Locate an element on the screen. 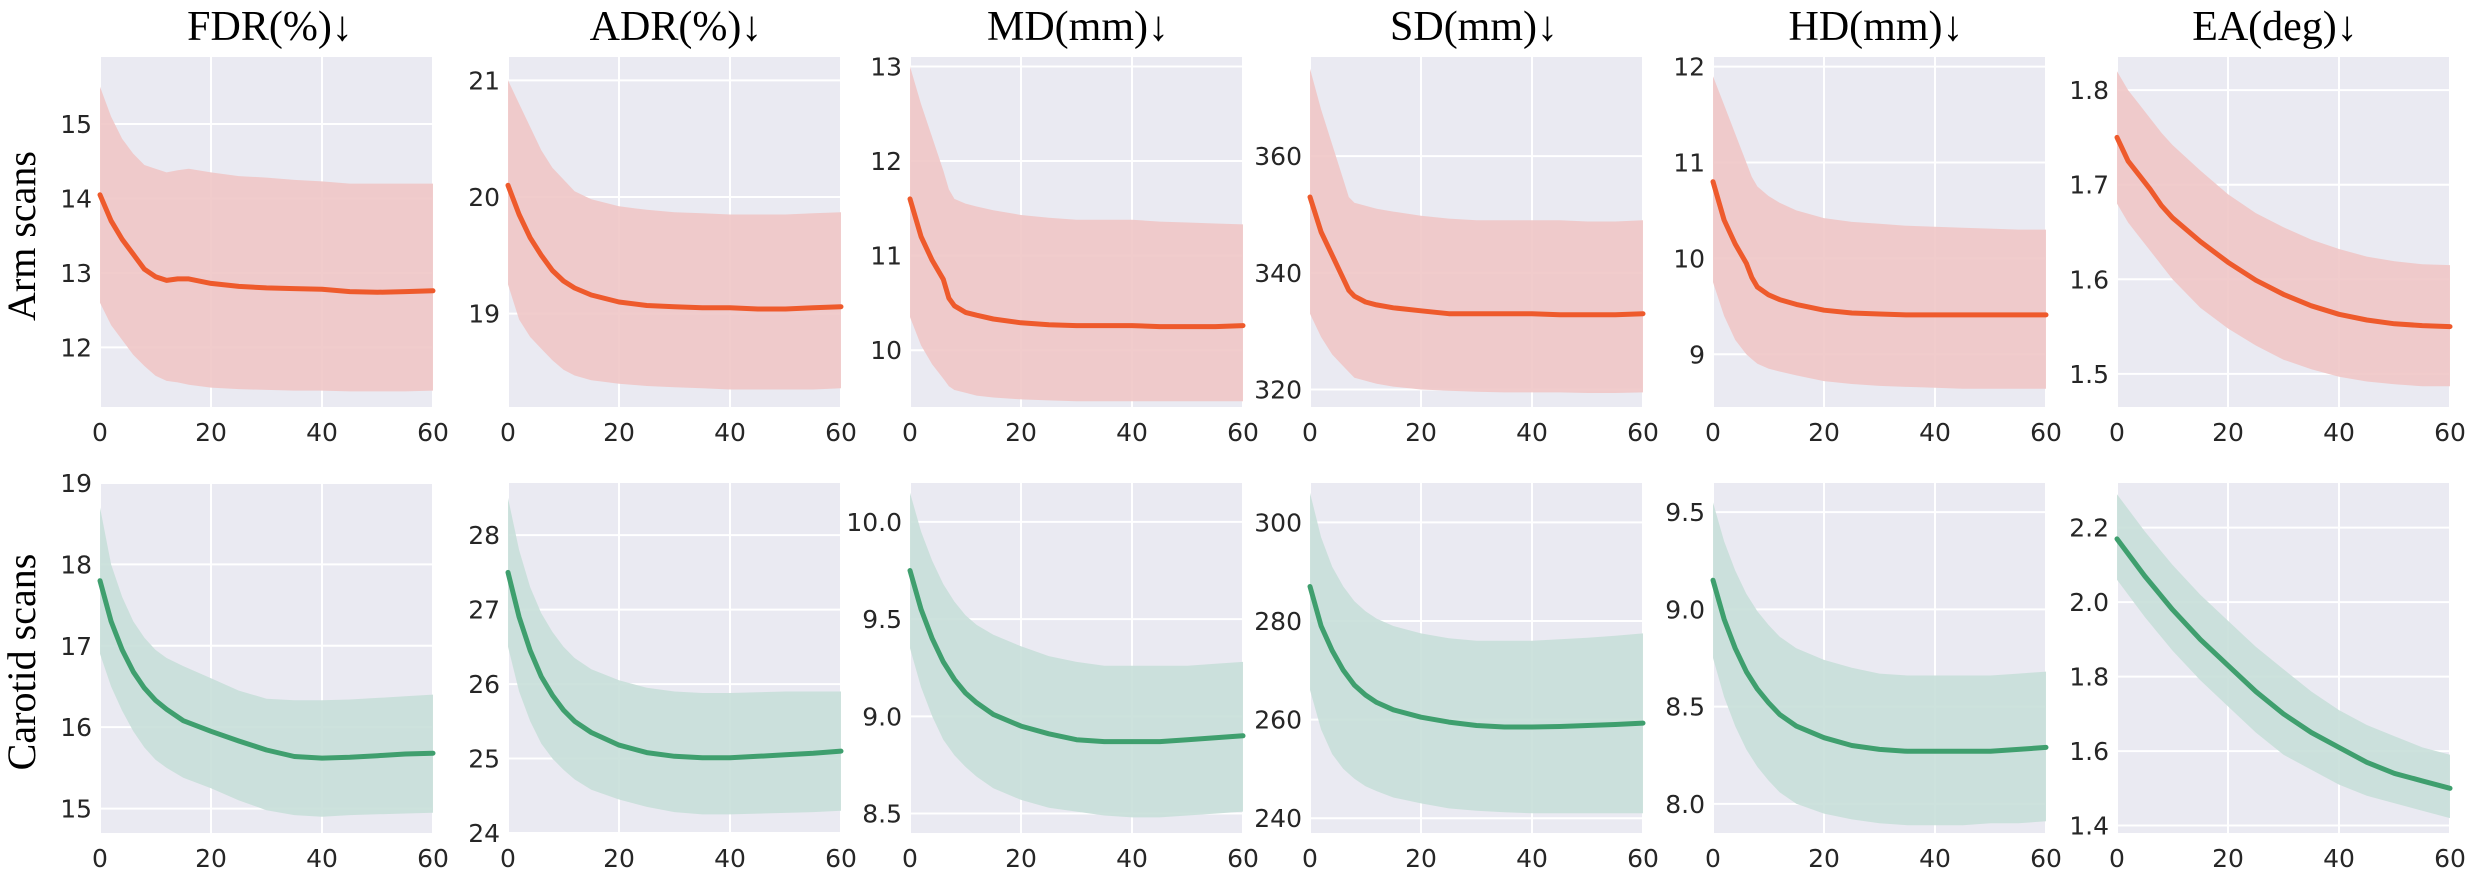  column-title-md: MD(mm)↓ is located at coordinates (1078, 27).